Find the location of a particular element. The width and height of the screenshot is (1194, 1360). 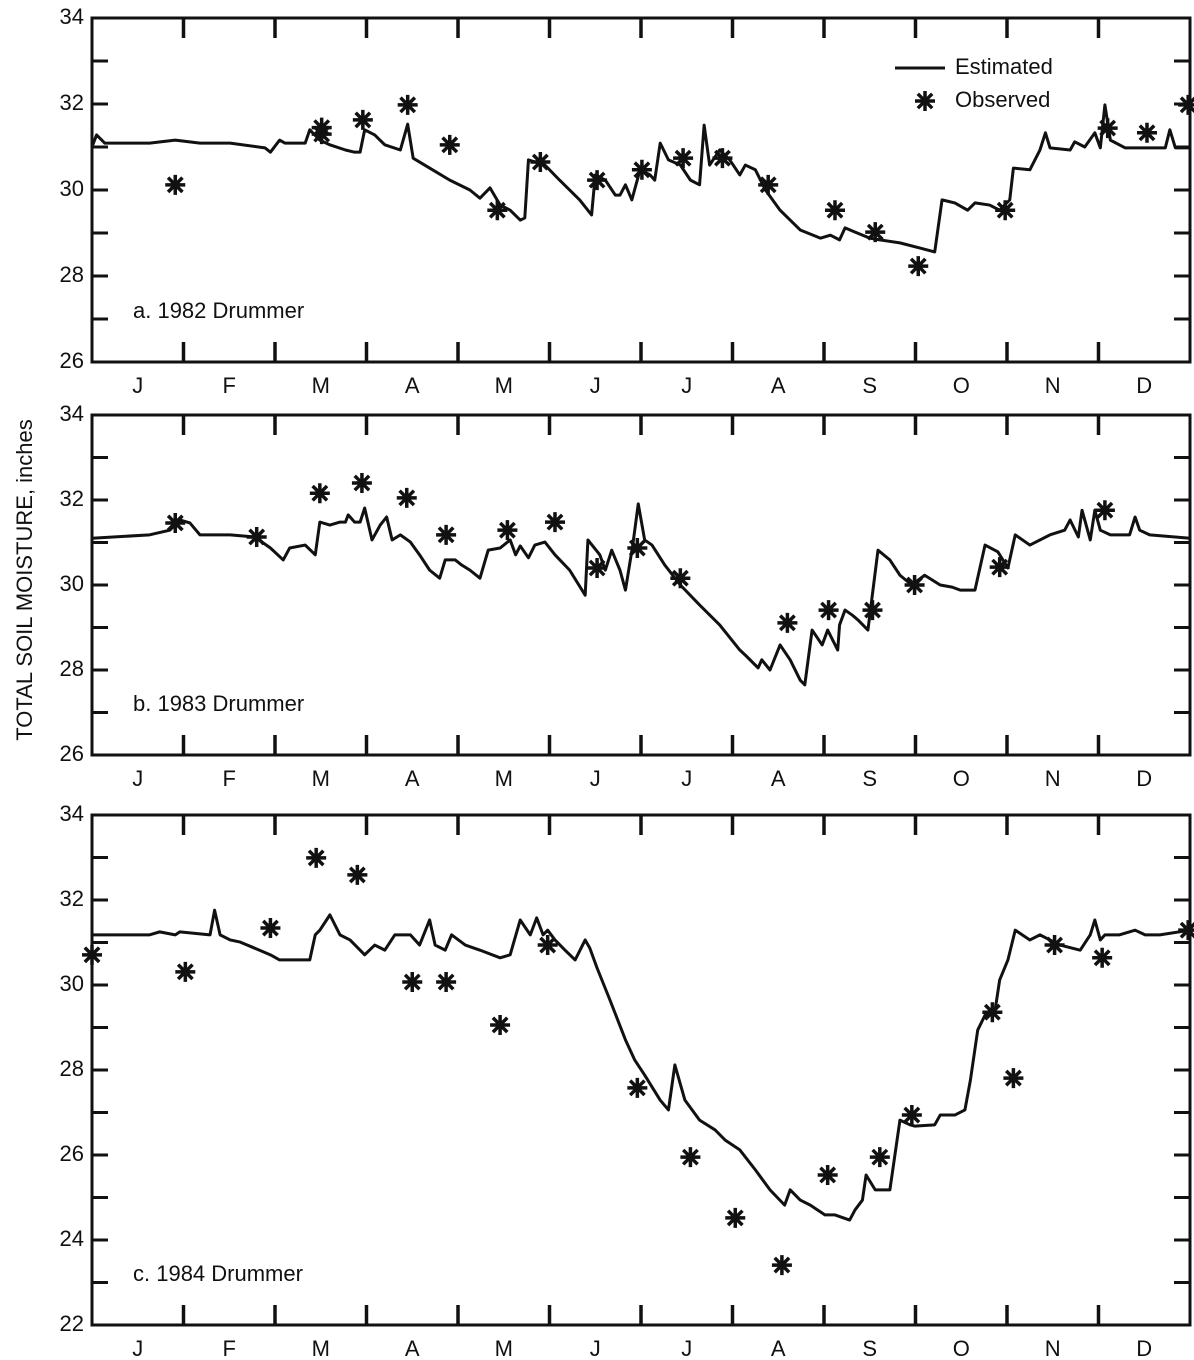

x-tick-label: S is located at coordinates (869, 385).